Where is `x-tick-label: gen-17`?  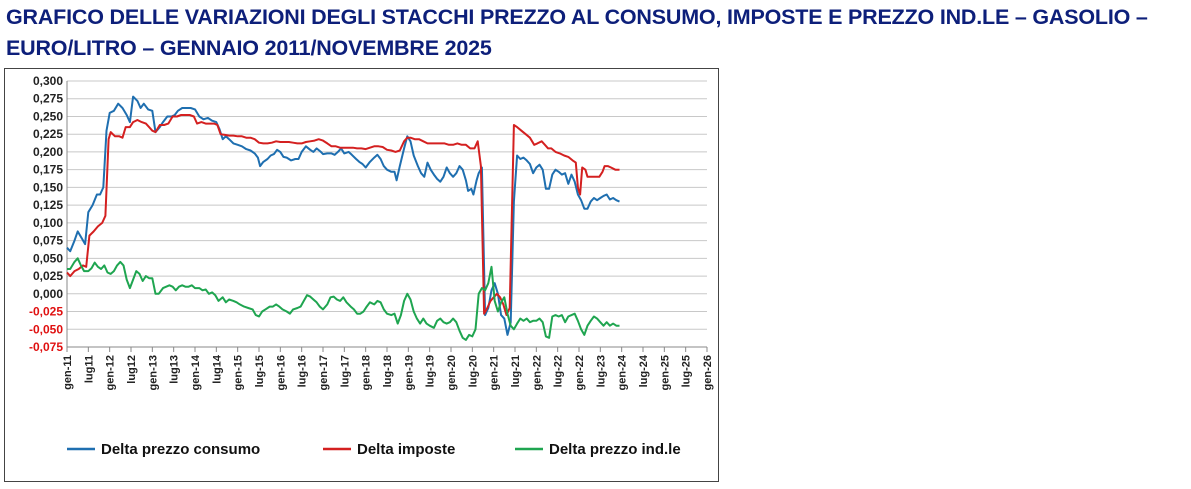 x-tick-label: gen-17 is located at coordinates (324, 372).